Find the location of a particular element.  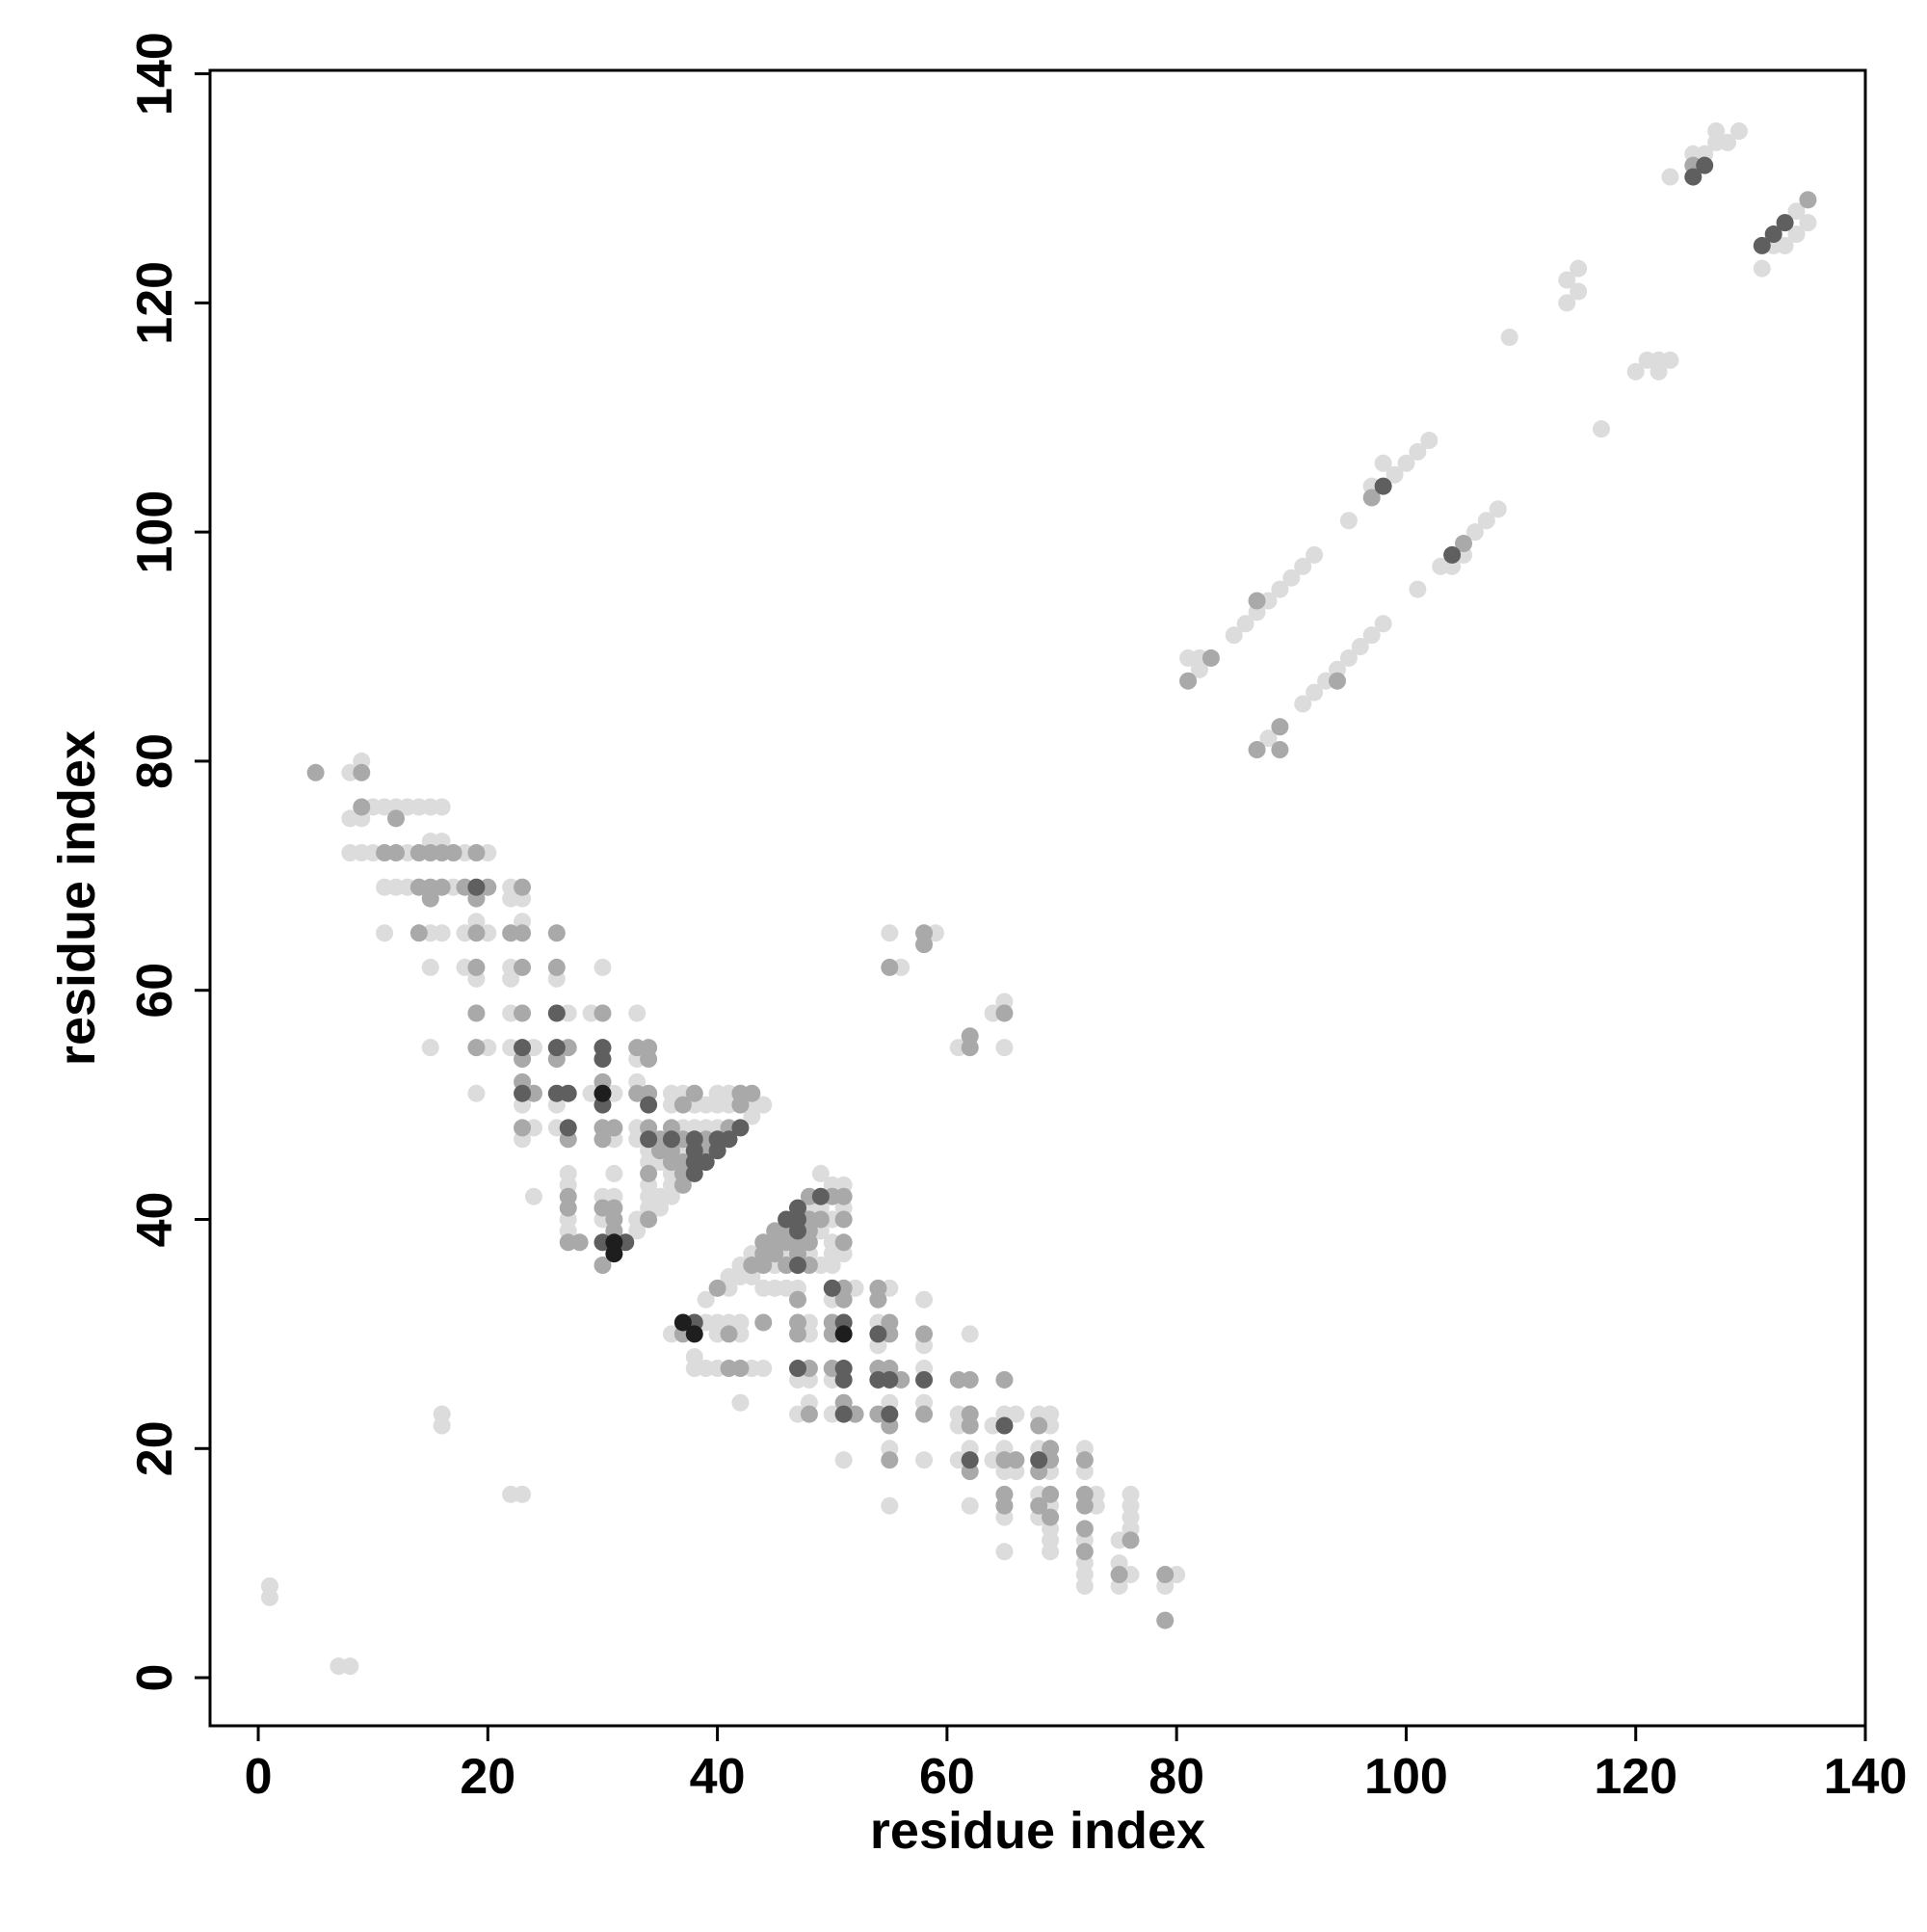

x-tick-label: 100 is located at coordinates (1406, 1777).